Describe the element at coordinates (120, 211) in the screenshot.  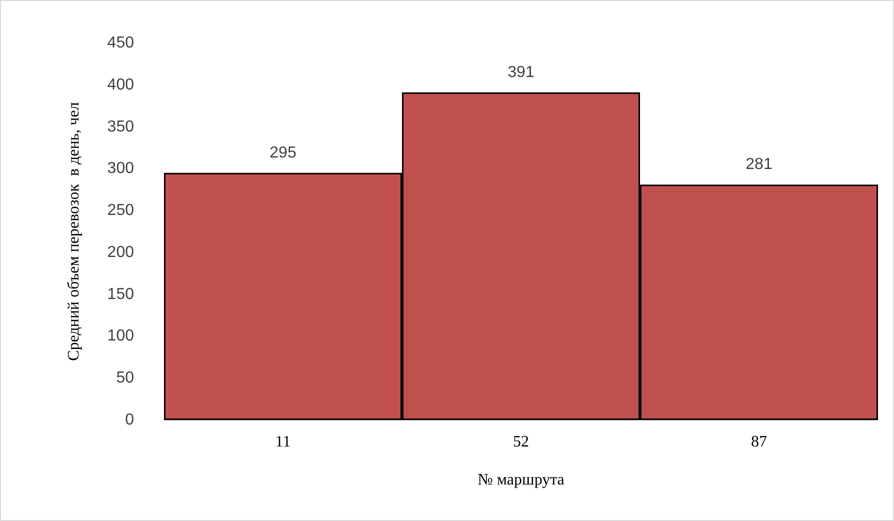
I see `y-tick-label: 250` at that location.